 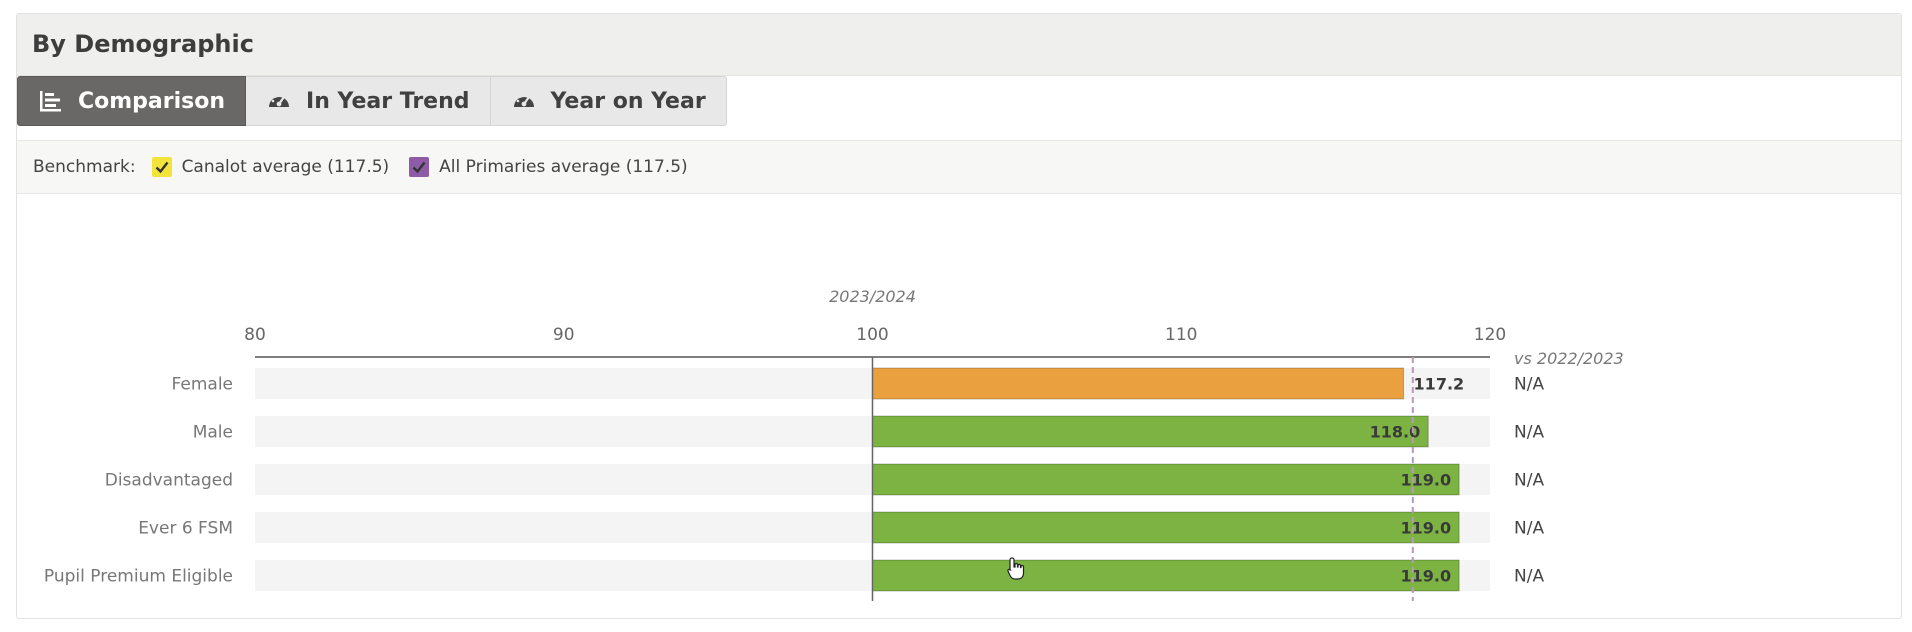 I want to click on data-label: 118.0, so click(x=1395, y=432).